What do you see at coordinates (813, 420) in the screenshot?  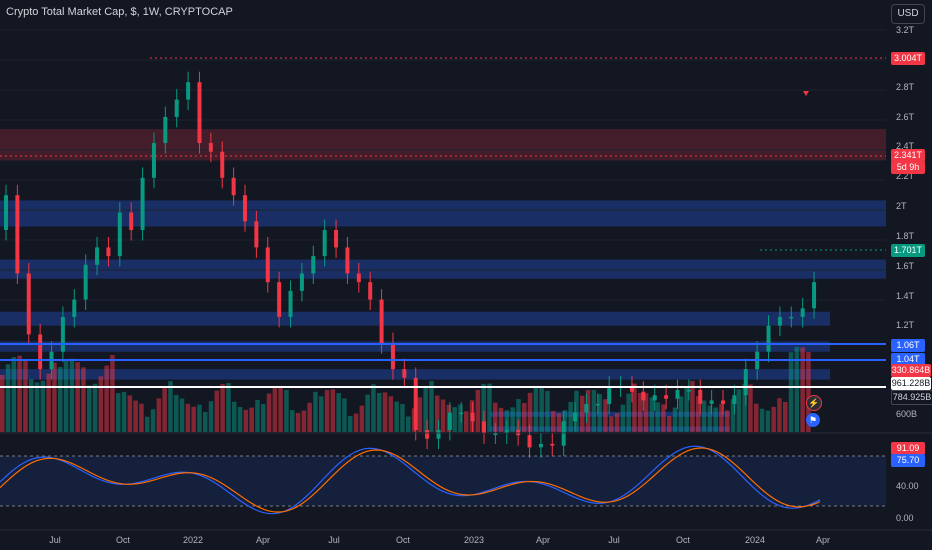 I see `flag-icon: ⚑` at bounding box center [813, 420].